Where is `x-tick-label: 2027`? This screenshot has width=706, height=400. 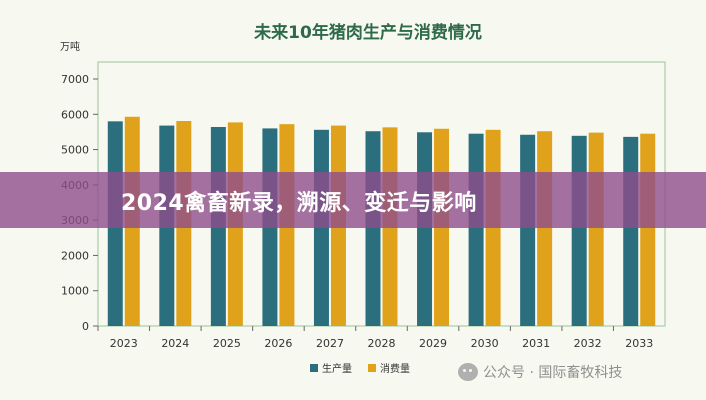 x-tick-label: 2027 is located at coordinates (330, 343).